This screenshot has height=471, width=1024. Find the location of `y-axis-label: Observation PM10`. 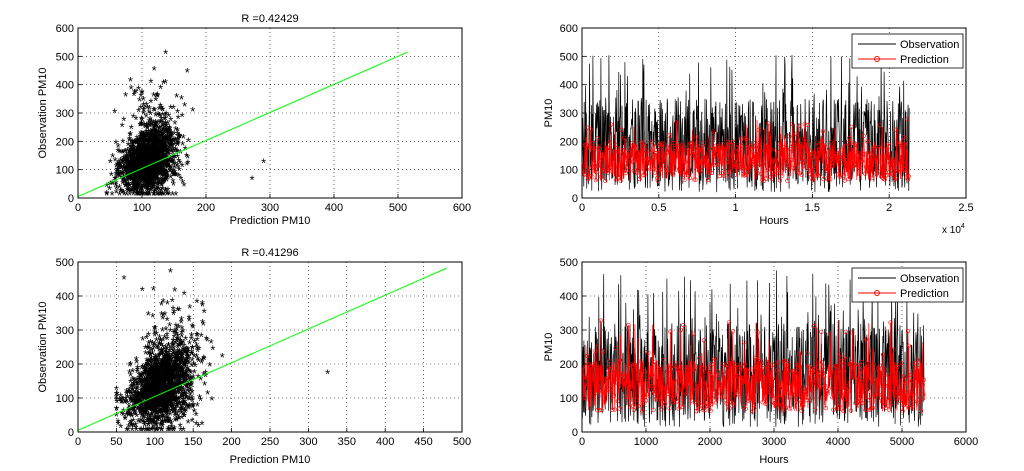

y-axis-label: Observation PM10 is located at coordinates (43, 346).